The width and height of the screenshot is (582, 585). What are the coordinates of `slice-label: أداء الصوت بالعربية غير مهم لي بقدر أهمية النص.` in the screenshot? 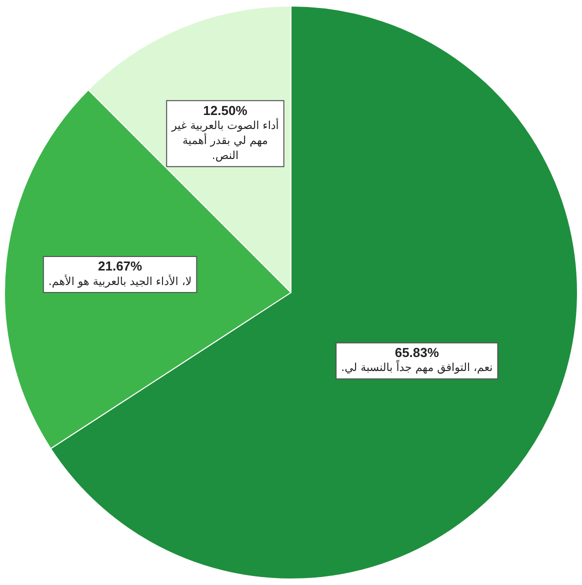 It's located at (224, 140).